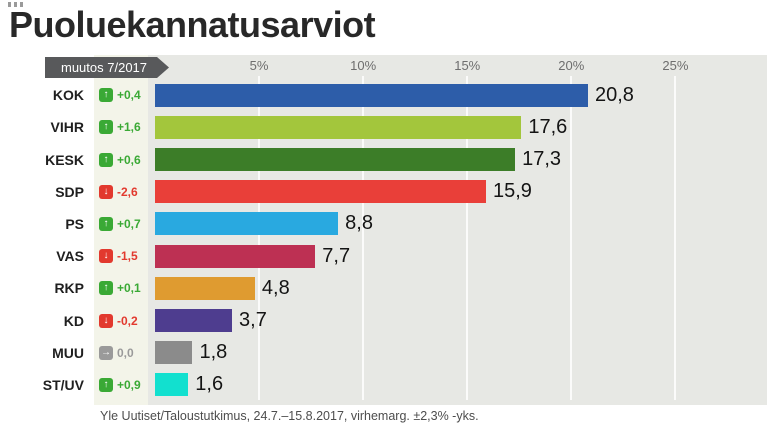 The height and width of the screenshot is (431, 767). Describe the element at coordinates (192, 24) in the screenshot. I see `chart-title: Puoluekannatusarviot` at that location.